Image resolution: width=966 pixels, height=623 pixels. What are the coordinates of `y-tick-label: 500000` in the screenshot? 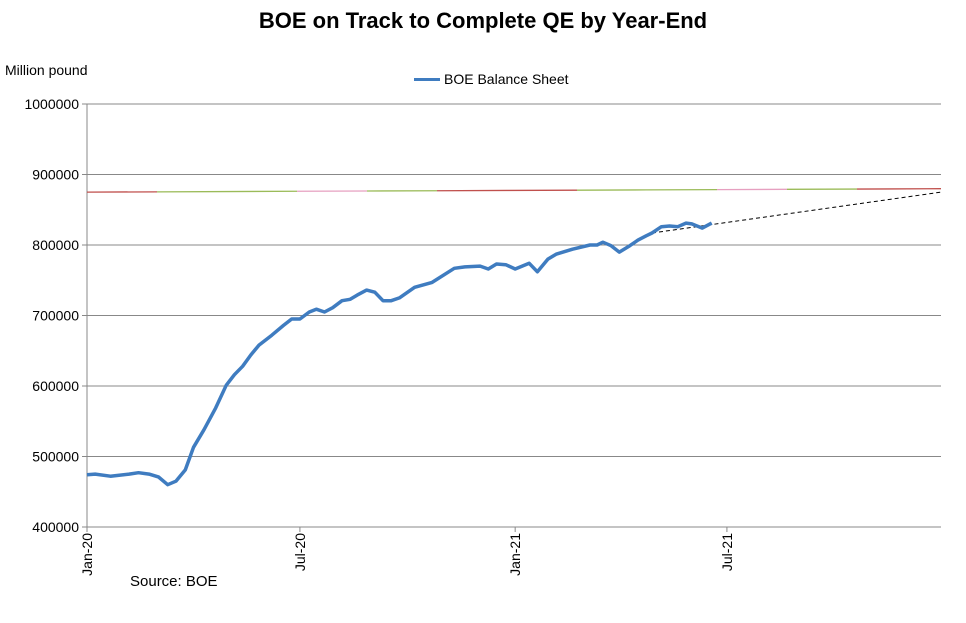 It's located at (55, 457).